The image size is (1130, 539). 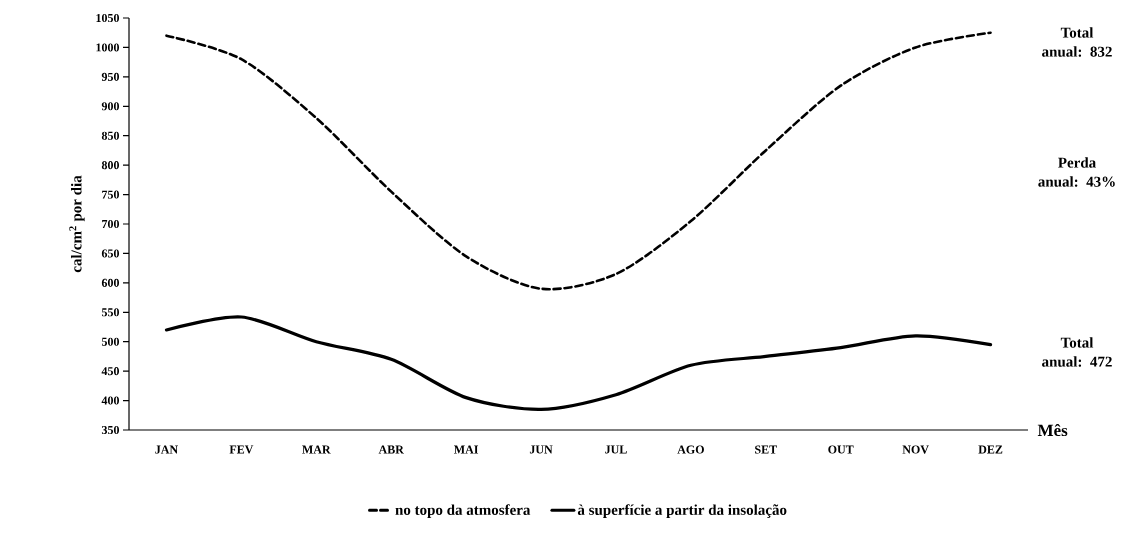 I want to click on x-tick-label: MAR, so click(x=316, y=449).